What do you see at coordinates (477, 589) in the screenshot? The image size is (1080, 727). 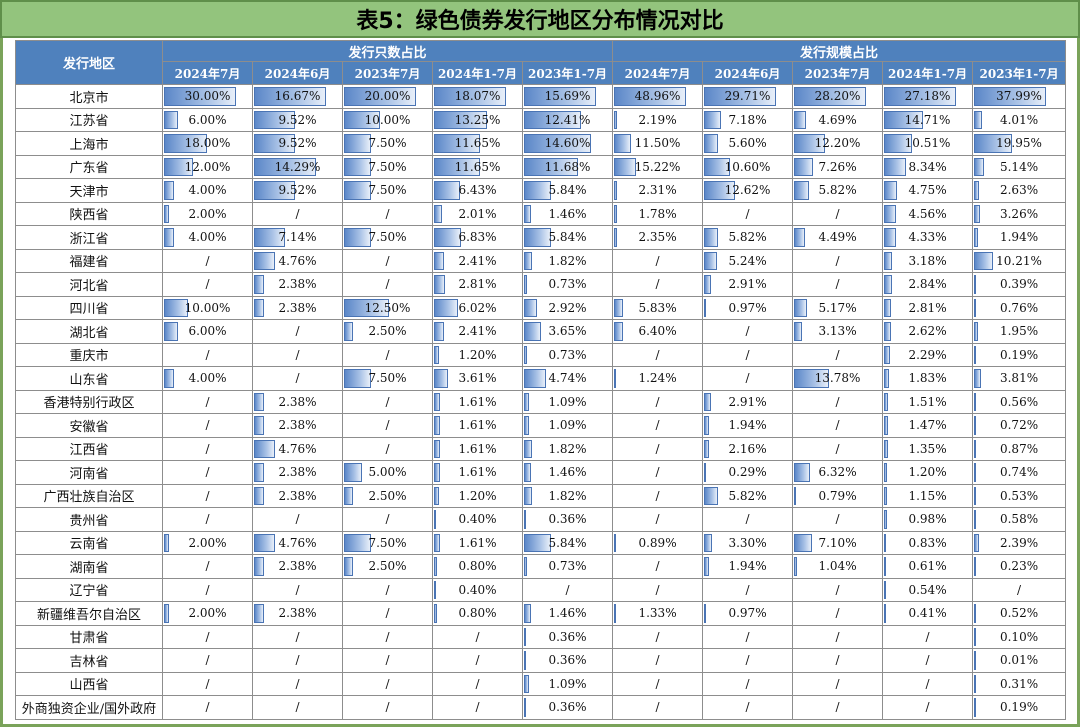 I see `value-text: 0.40%` at bounding box center [477, 589].